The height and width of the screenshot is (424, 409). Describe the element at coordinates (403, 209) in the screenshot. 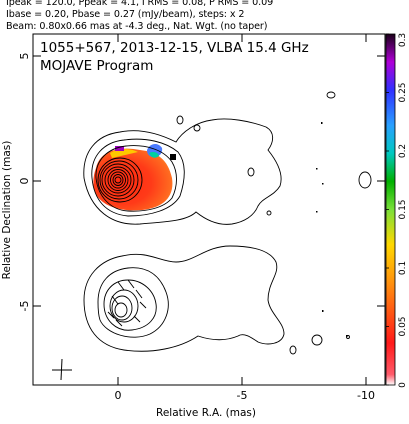

I see `colorbar-tick-label: 0.15` at that location.